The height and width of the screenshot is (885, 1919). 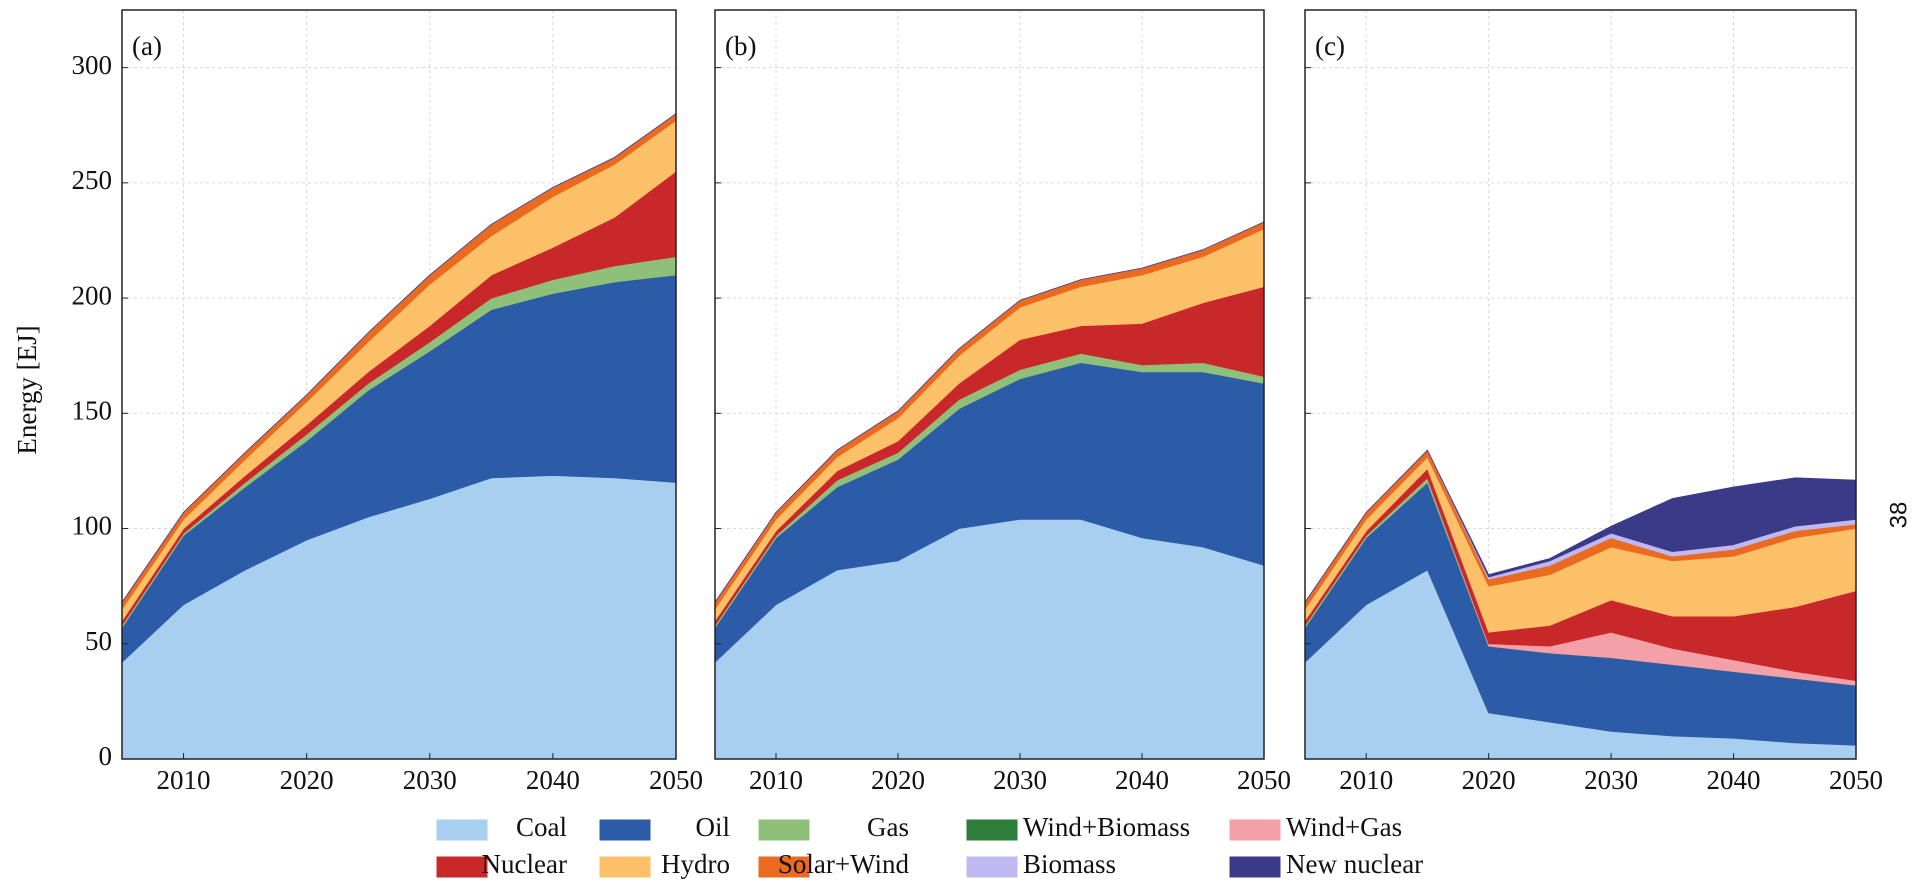 What do you see at coordinates (92, 411) in the screenshot?
I see `y-tick-label: 150` at bounding box center [92, 411].